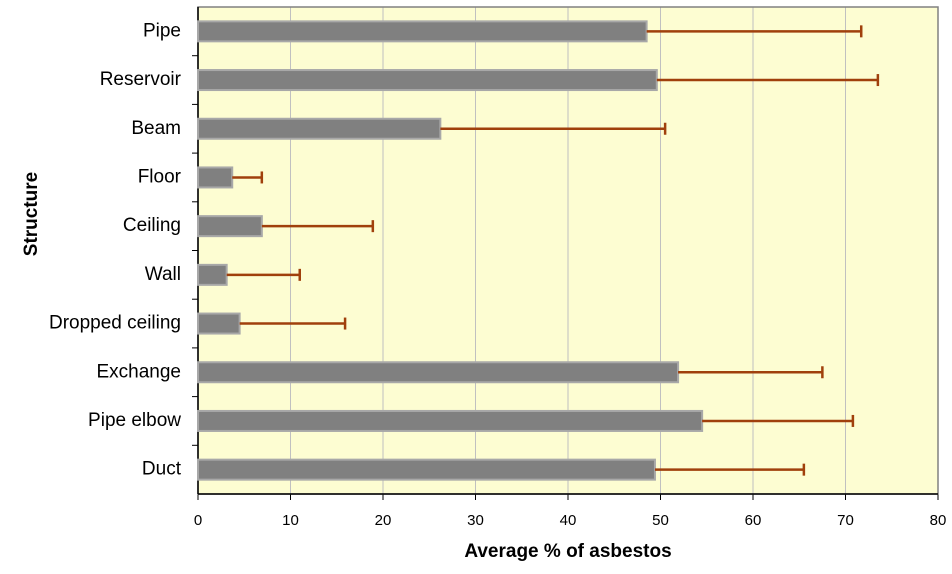 This screenshot has height=574, width=952. Describe the element at coordinates (290, 520) in the screenshot. I see `x-tick-label: 10` at that location.